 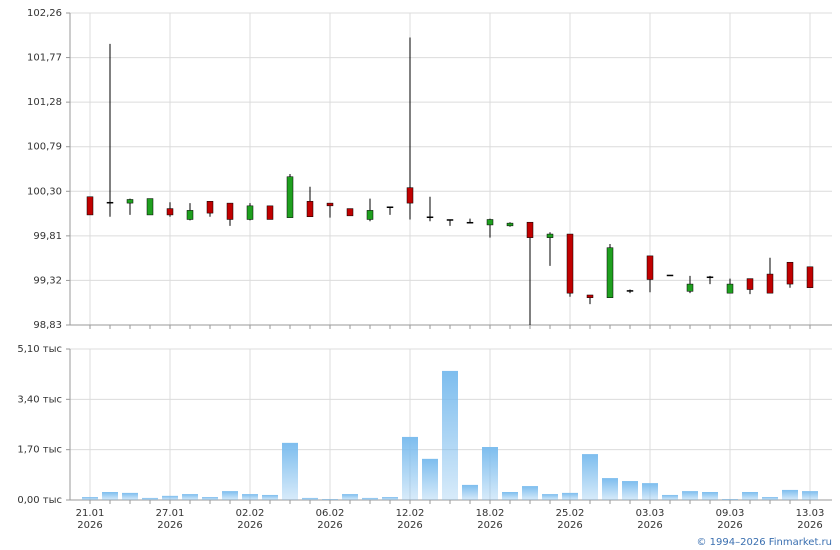 What do you see at coordinates (44, 147) in the screenshot?
I see `y-tick-label: 100,79` at bounding box center [44, 147].